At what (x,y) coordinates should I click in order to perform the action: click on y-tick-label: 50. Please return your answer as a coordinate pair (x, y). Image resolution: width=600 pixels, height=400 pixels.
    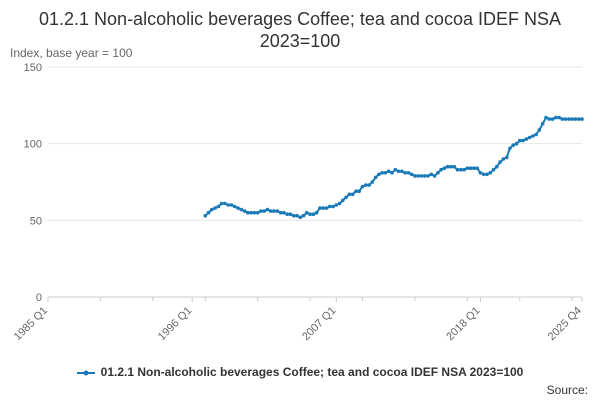
    Looking at the image, I should click on (36, 221).